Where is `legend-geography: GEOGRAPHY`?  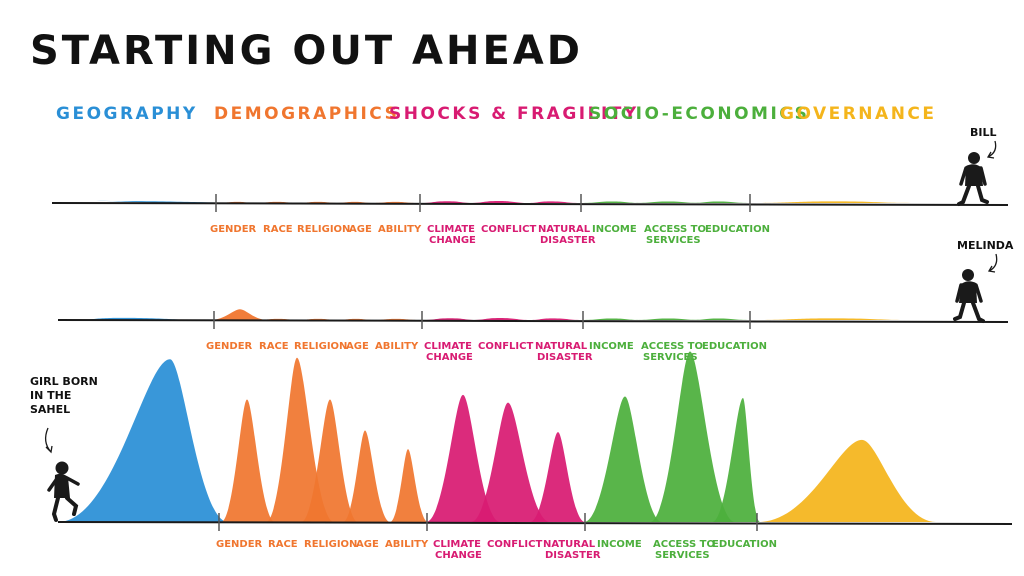 legend-geography: GEOGRAPHY is located at coordinates (127, 114).